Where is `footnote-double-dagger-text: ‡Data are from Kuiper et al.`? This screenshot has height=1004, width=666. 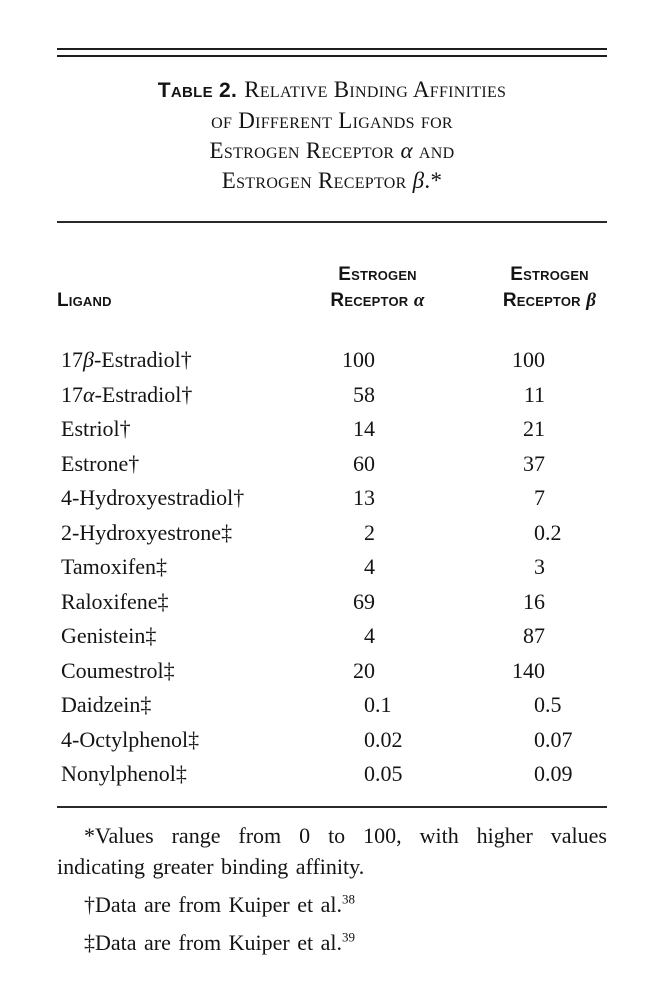
footnote-double-dagger-text: ‡Data are from Kuiper et al. is located at coordinates (213, 942).